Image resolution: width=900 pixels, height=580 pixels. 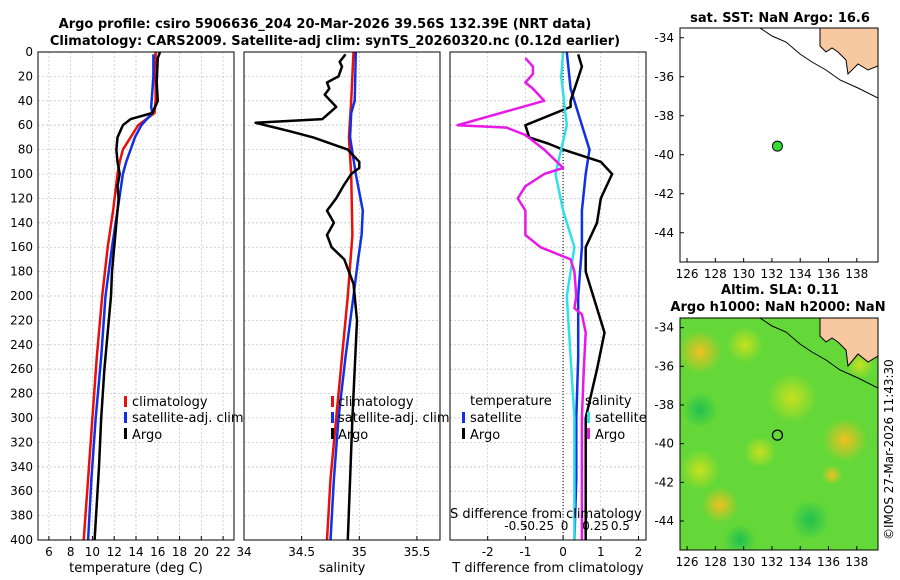 What do you see at coordinates (21, 198) in the screenshot?
I see `depth-tick-label: 120` at bounding box center [21, 198].